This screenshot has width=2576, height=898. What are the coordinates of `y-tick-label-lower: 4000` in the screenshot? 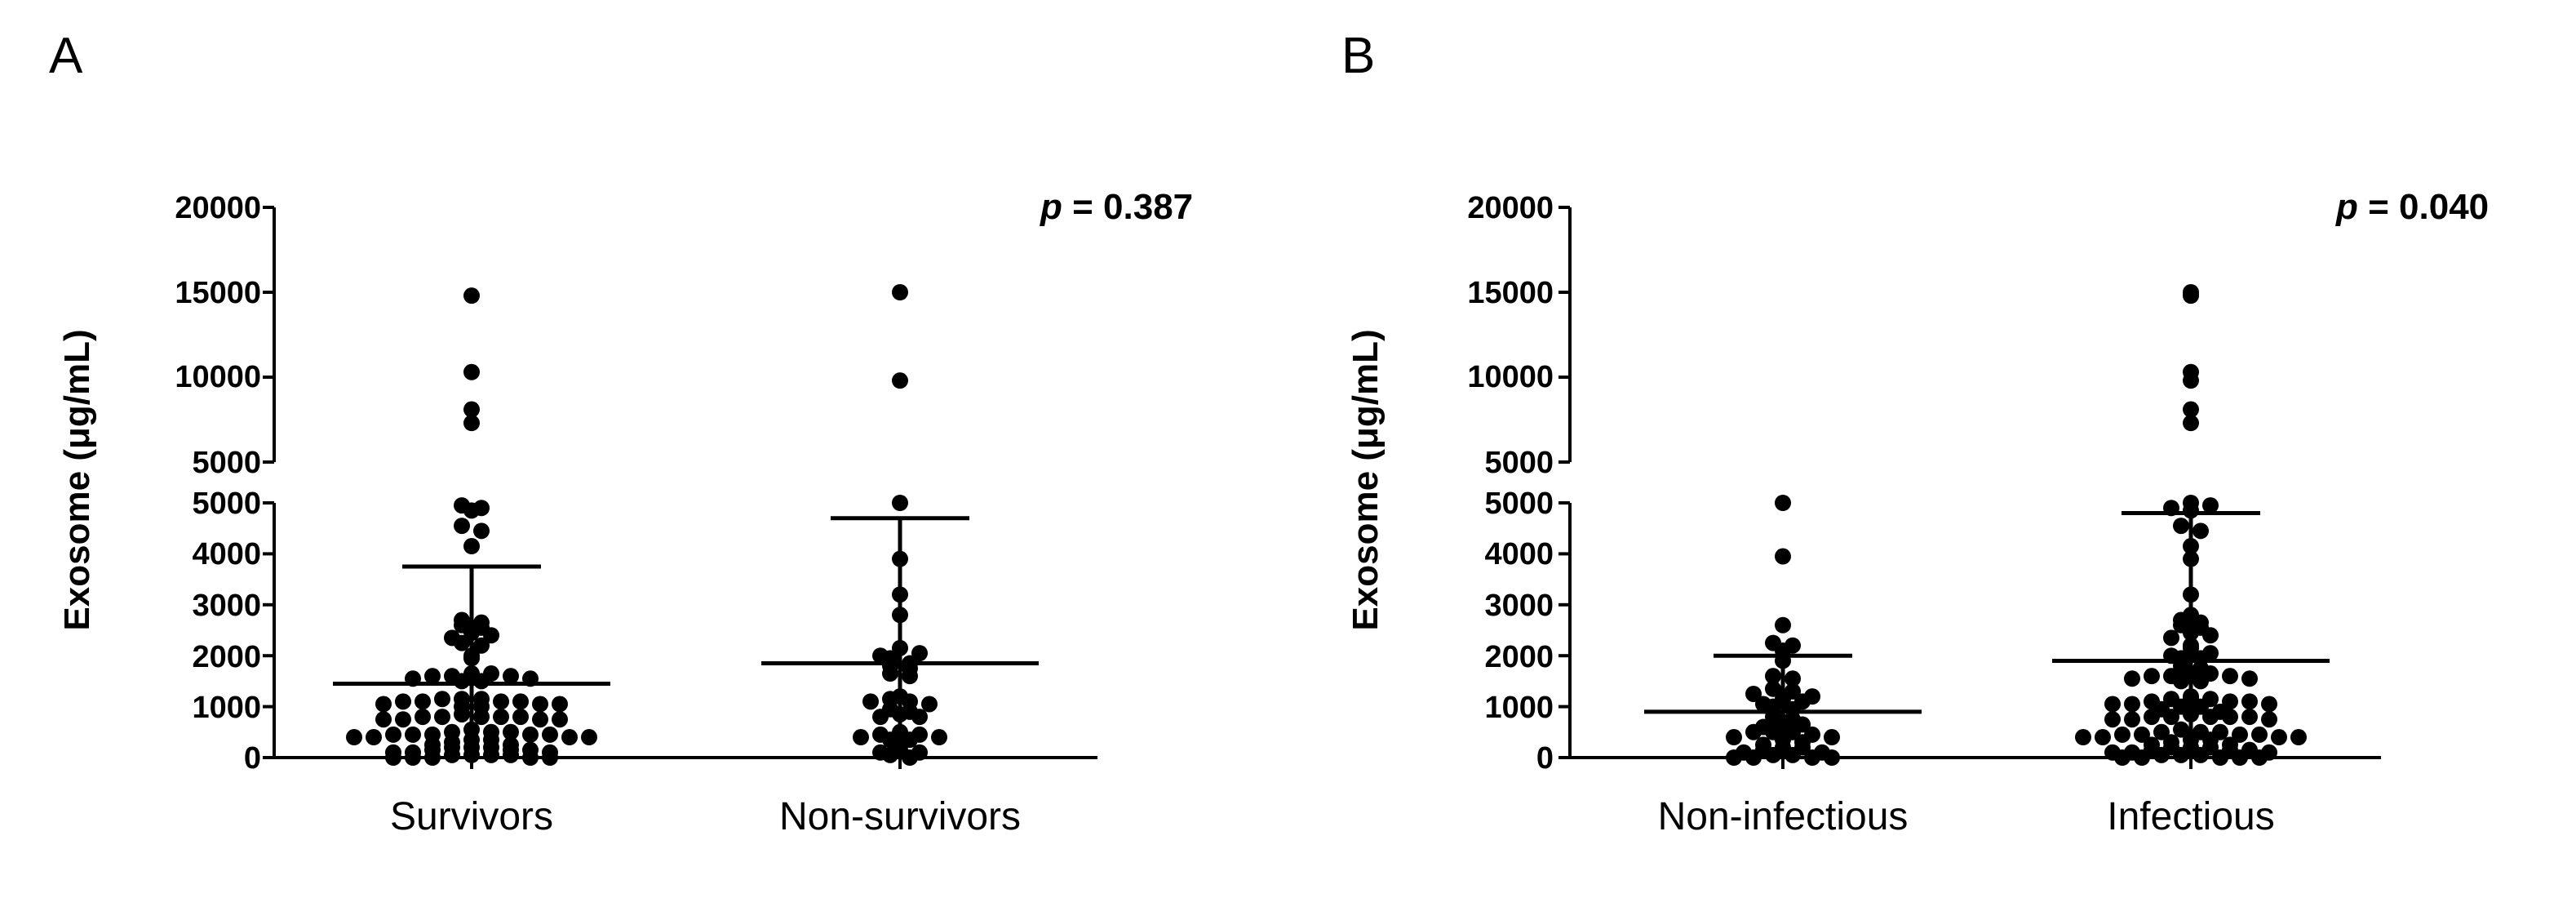 It's located at (1519, 554).